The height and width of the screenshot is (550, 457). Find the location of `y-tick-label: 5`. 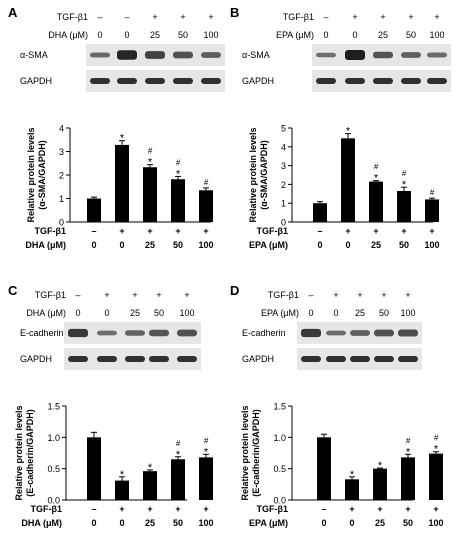

y-tick-label: 5 is located at coordinates (283, 129).